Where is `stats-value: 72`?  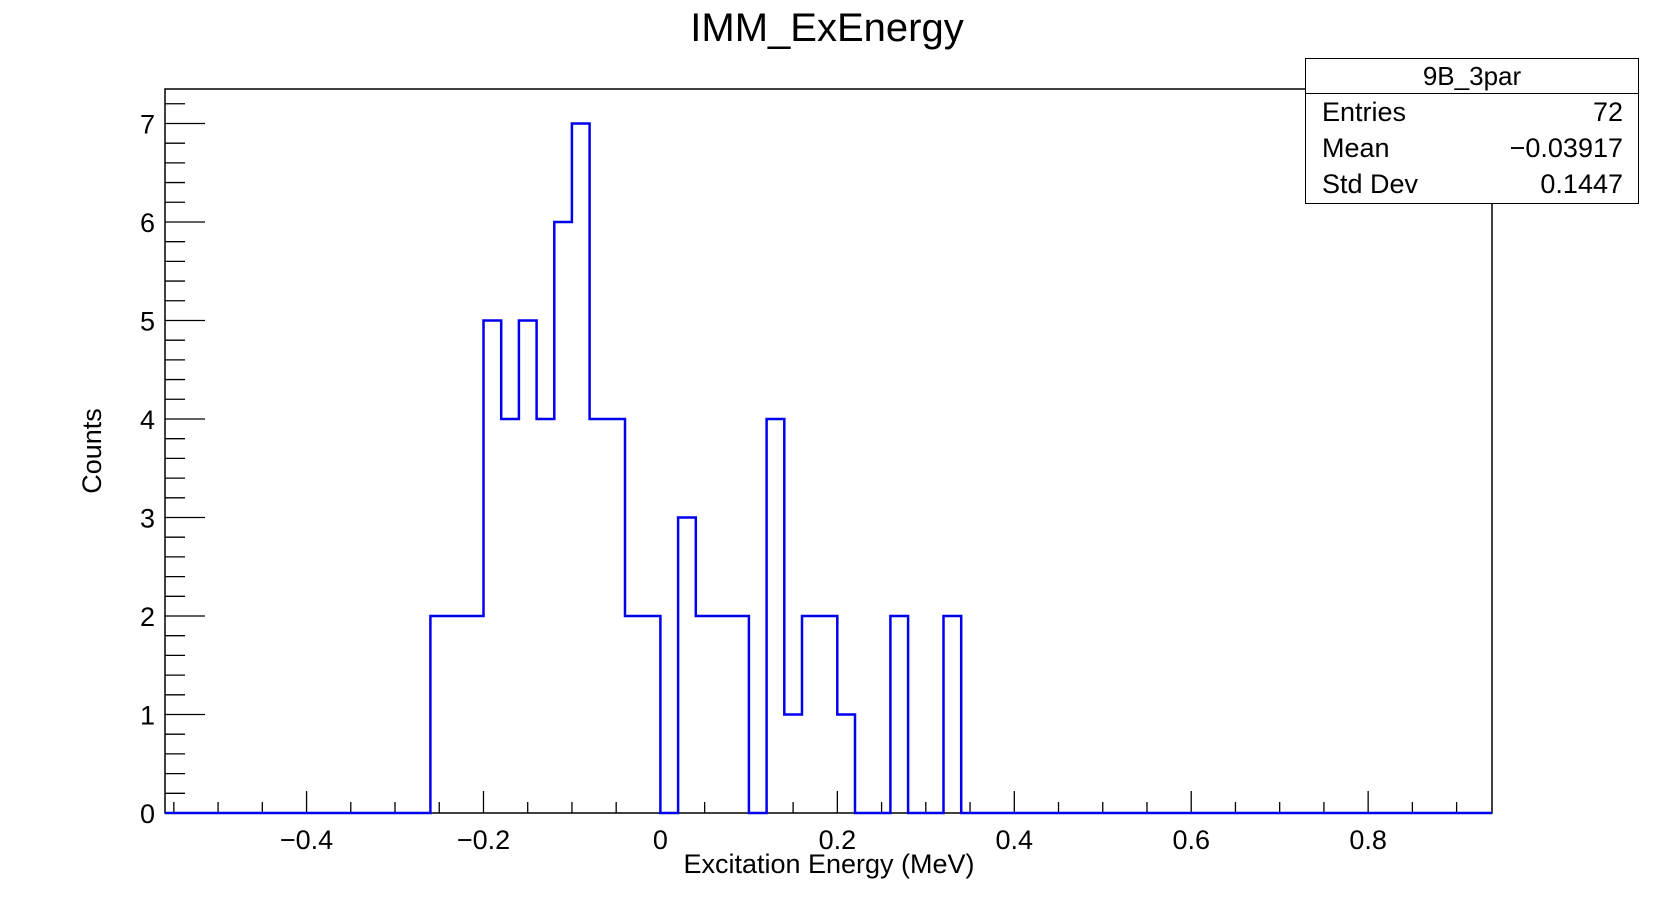
stats-value: 72 is located at coordinates (1607, 112).